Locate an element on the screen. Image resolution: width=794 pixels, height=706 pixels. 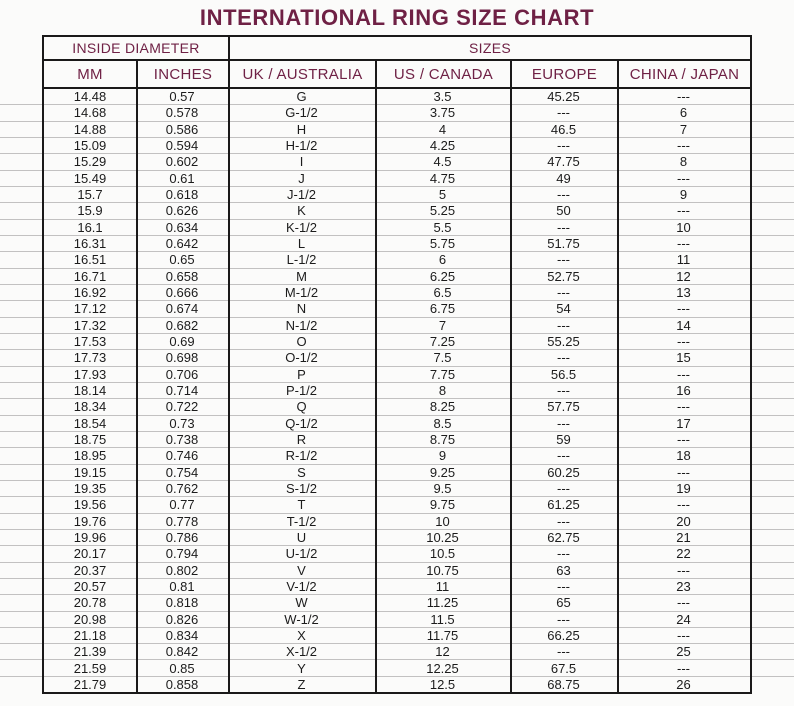
cell-us-canada: 10.5 is located at coordinates (442, 554).